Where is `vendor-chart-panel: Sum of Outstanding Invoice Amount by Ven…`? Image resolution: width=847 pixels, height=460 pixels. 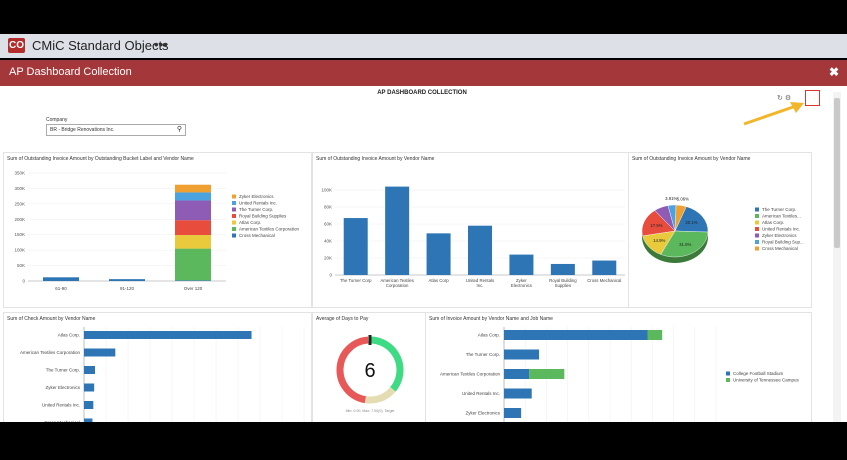
vendor-chart-panel: Sum of Outstanding Invoice Amount by Ven… is located at coordinates (471, 230).